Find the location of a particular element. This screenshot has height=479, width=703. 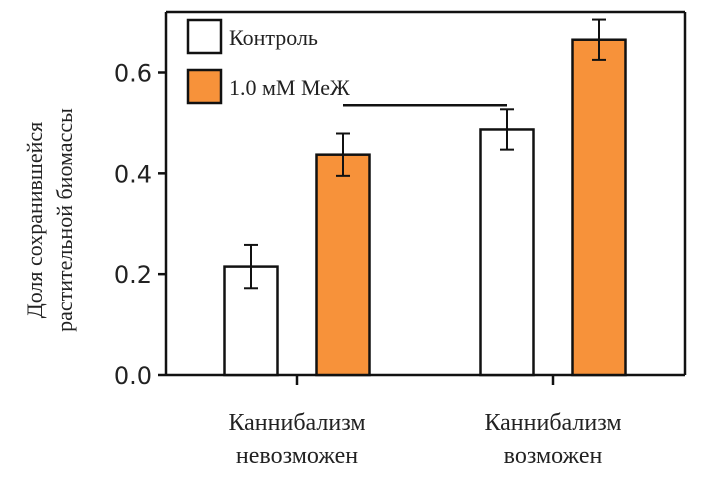

y-axis-ticks: 0.0 0.2 0.4 0.6 is located at coordinates (140, 225).